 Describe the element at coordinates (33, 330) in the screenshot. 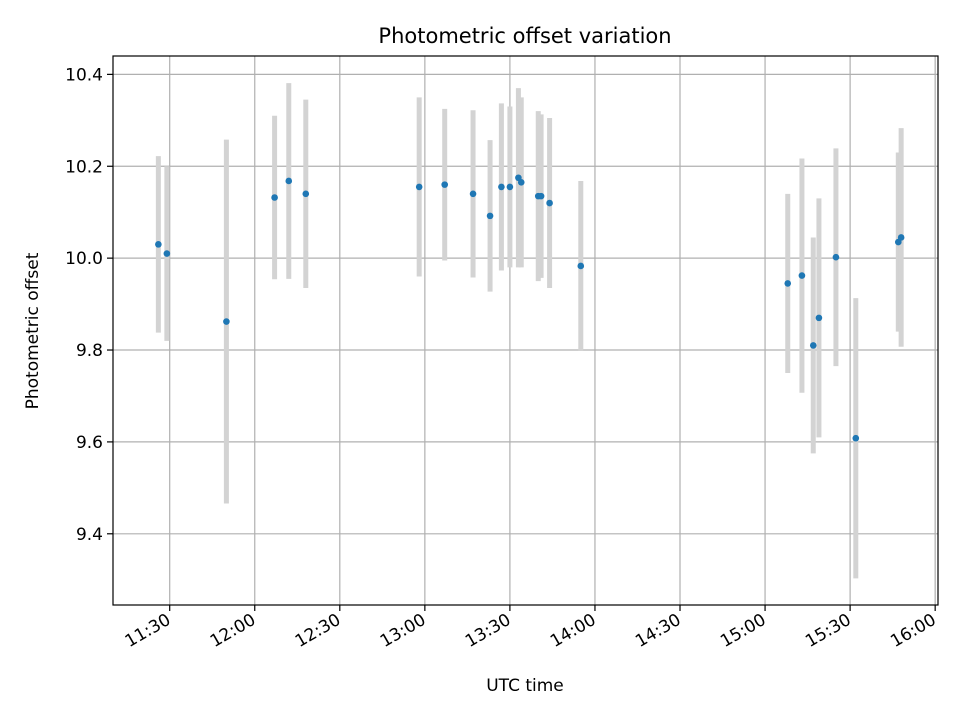

I see `y-axis-title: Photometric offset` at that location.